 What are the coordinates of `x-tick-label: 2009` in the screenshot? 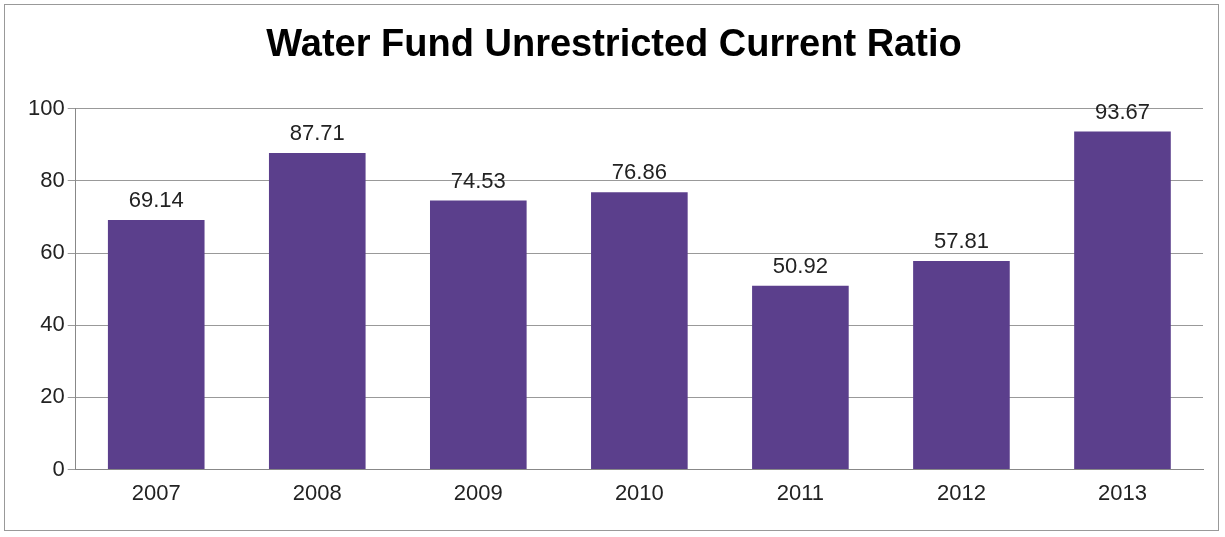 It's located at (478, 492).